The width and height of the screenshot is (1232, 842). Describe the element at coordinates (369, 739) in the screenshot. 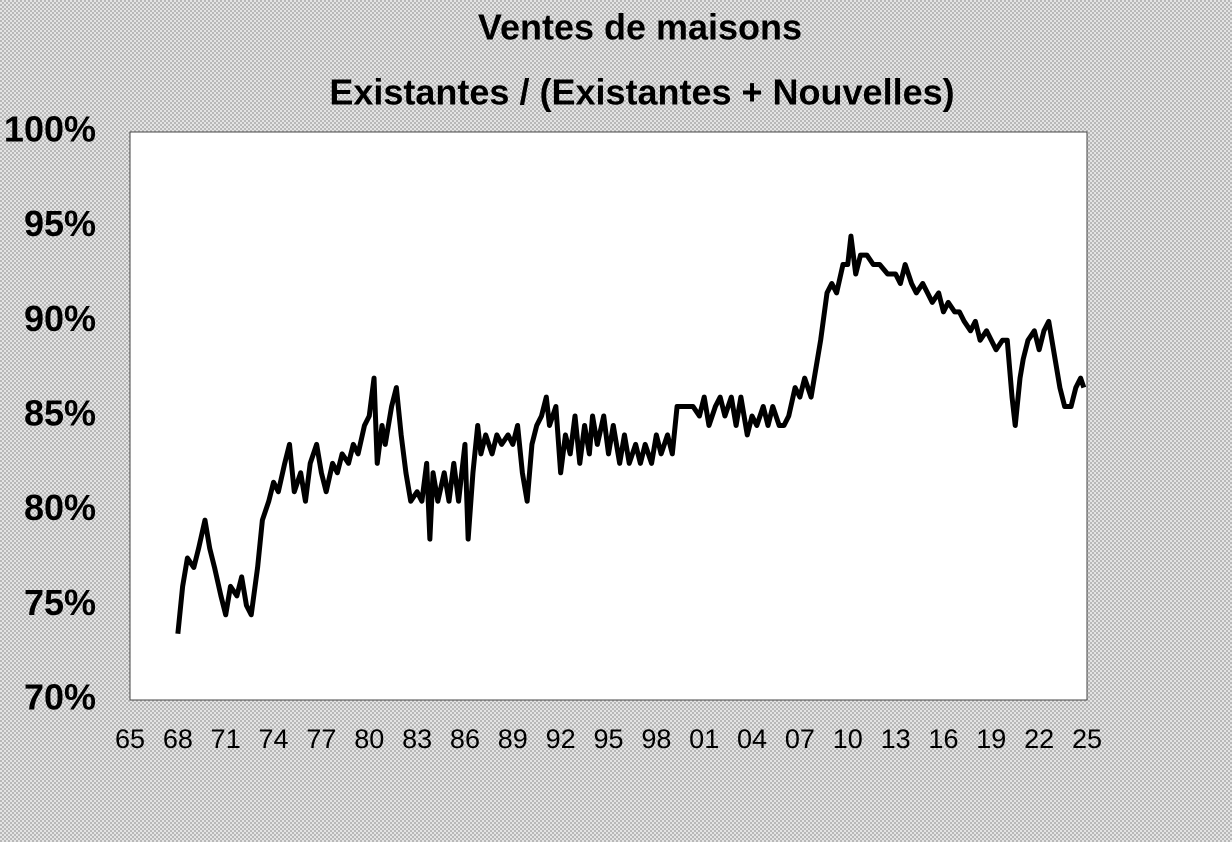

I see `x-tick-label: 80` at that location.